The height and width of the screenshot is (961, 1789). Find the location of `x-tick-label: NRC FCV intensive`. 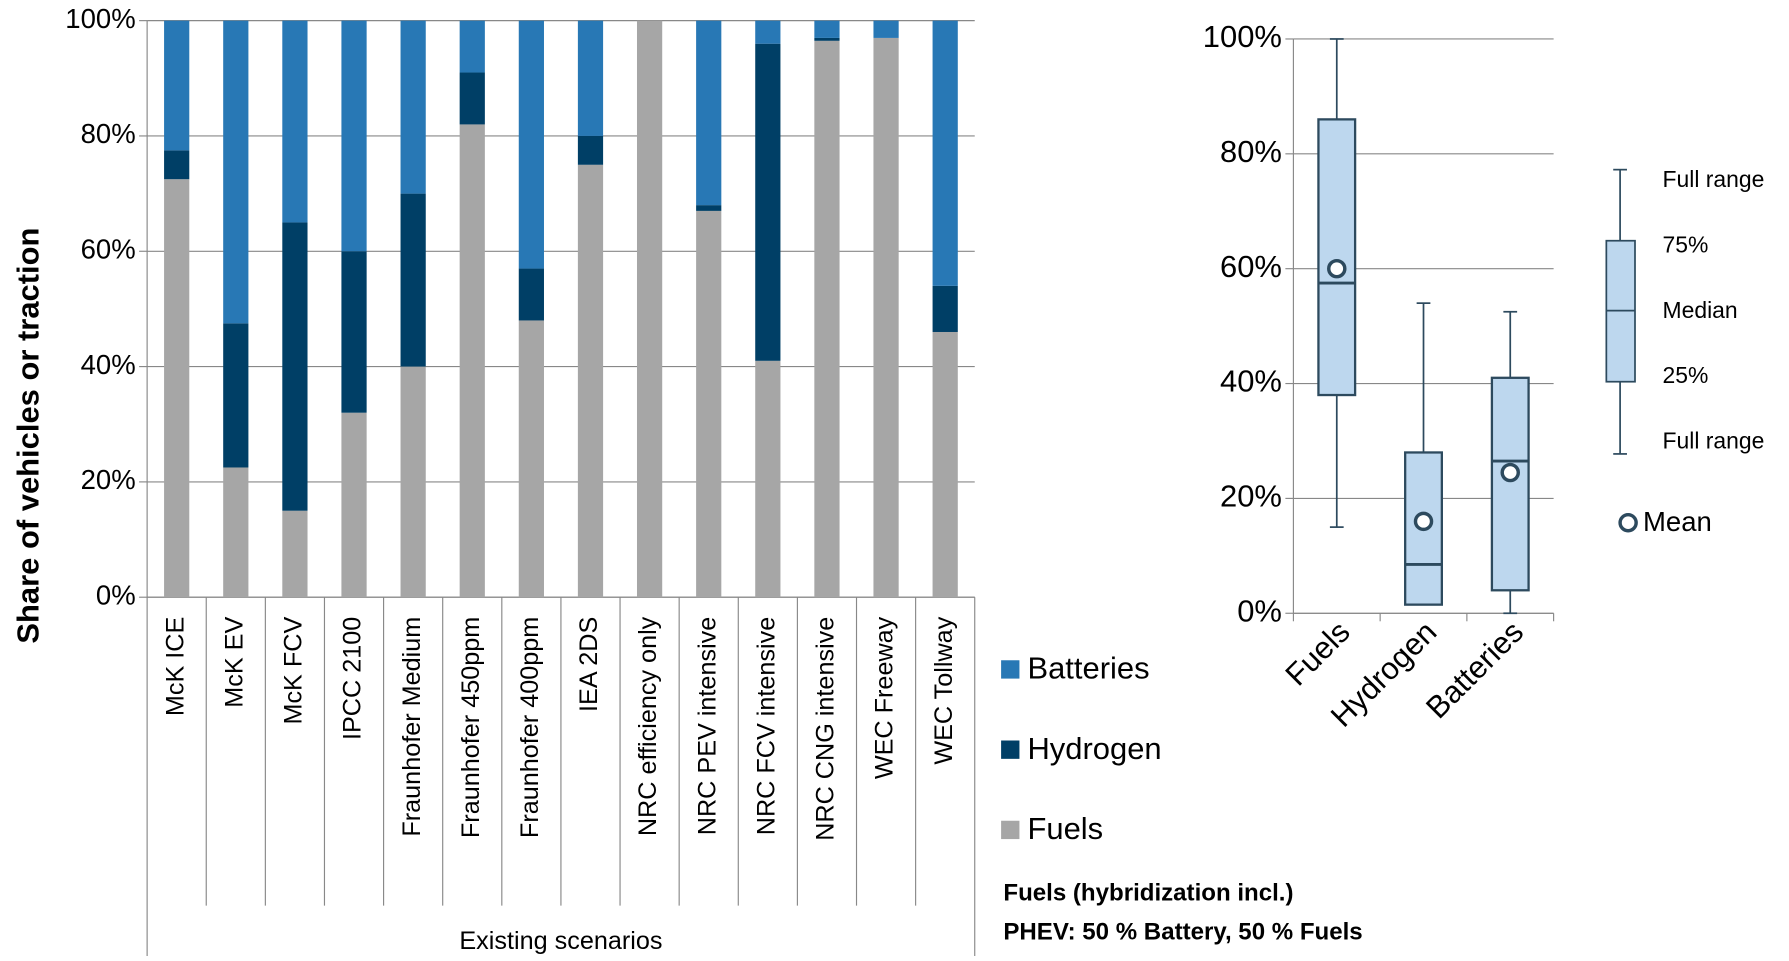

x-tick-label: NRC FCV intensive is located at coordinates (766, 726).